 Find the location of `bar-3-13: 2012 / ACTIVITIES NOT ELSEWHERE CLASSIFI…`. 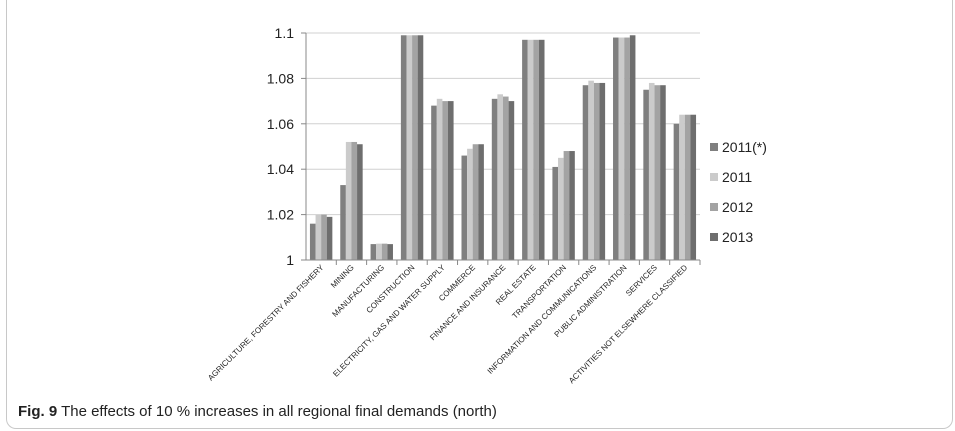

bar-3-13: 2012 / ACTIVITIES NOT ELSEWHERE CLASSIFI… is located at coordinates (687, 187).